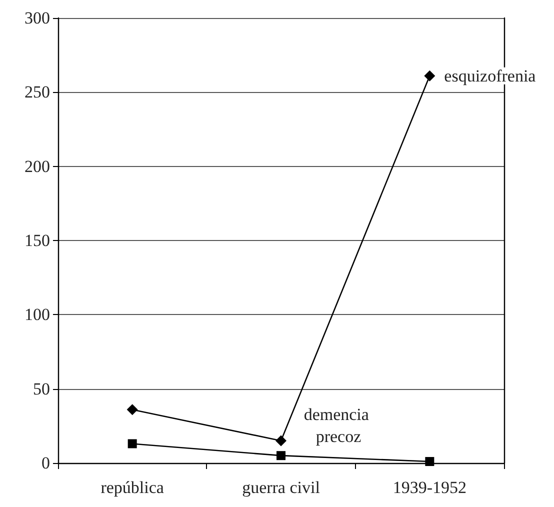  I want to click on series-label: demencia precoz, so click(339, 425).